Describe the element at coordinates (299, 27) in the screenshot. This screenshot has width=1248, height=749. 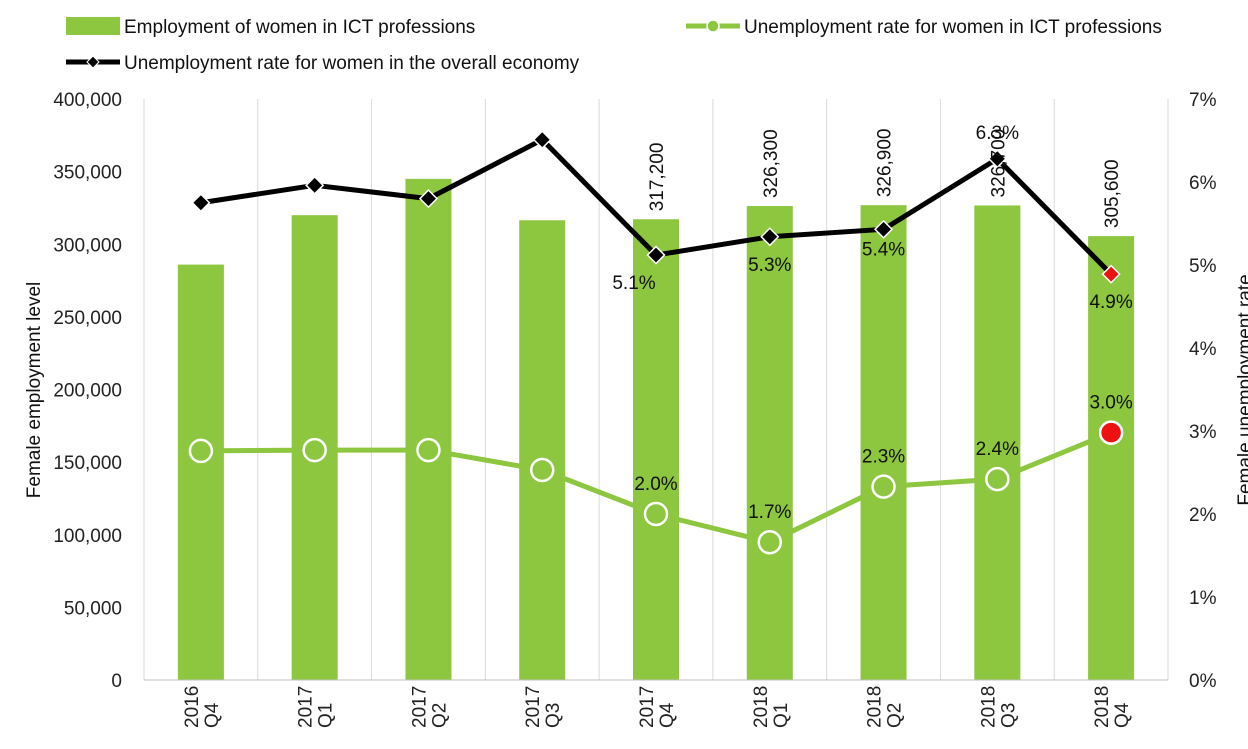
I see `legend-label-bar: Employment of women in ICT professions` at that location.